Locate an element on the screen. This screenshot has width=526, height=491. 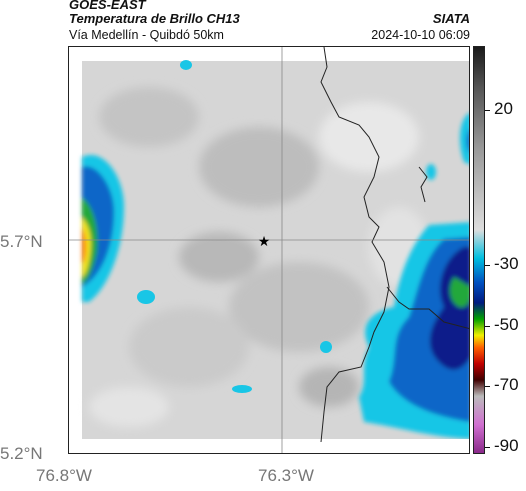
y-tick-label: 5.2°N is located at coordinates (21, 453).